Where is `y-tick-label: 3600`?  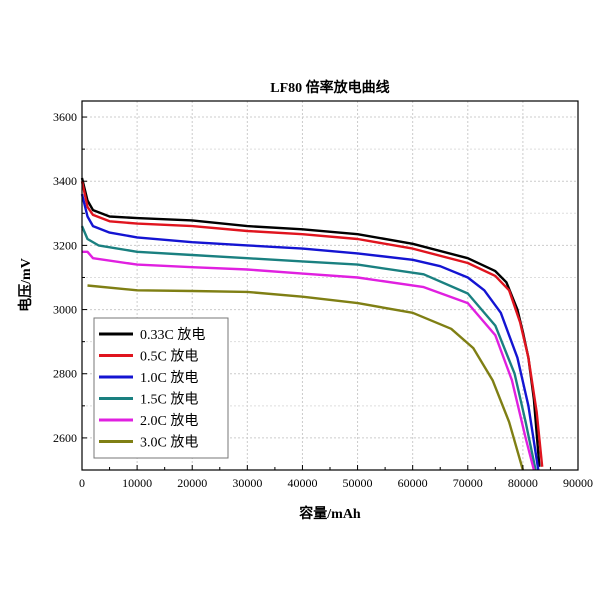
y-tick-label: 3600 is located at coordinates (65, 117).